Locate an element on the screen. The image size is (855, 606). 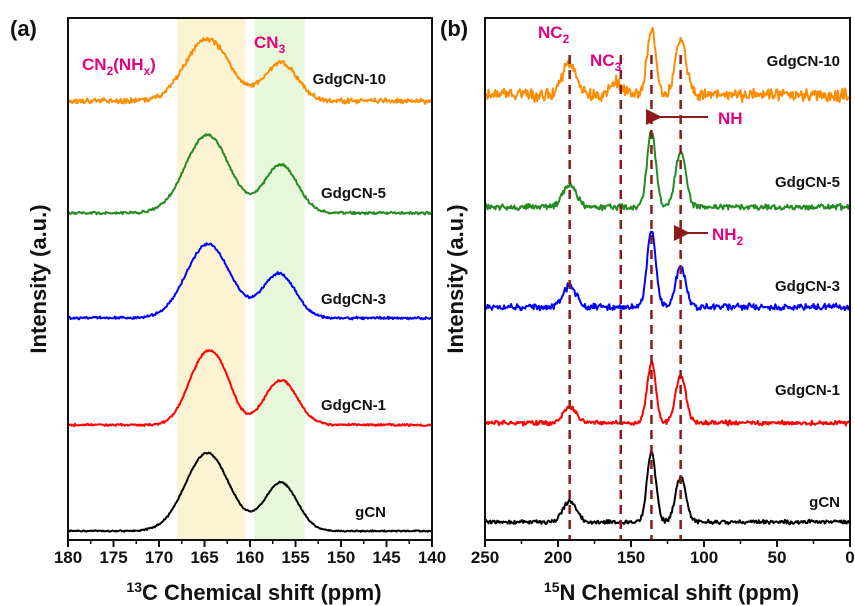
x-tick-label: 200 is located at coordinates (558, 557).